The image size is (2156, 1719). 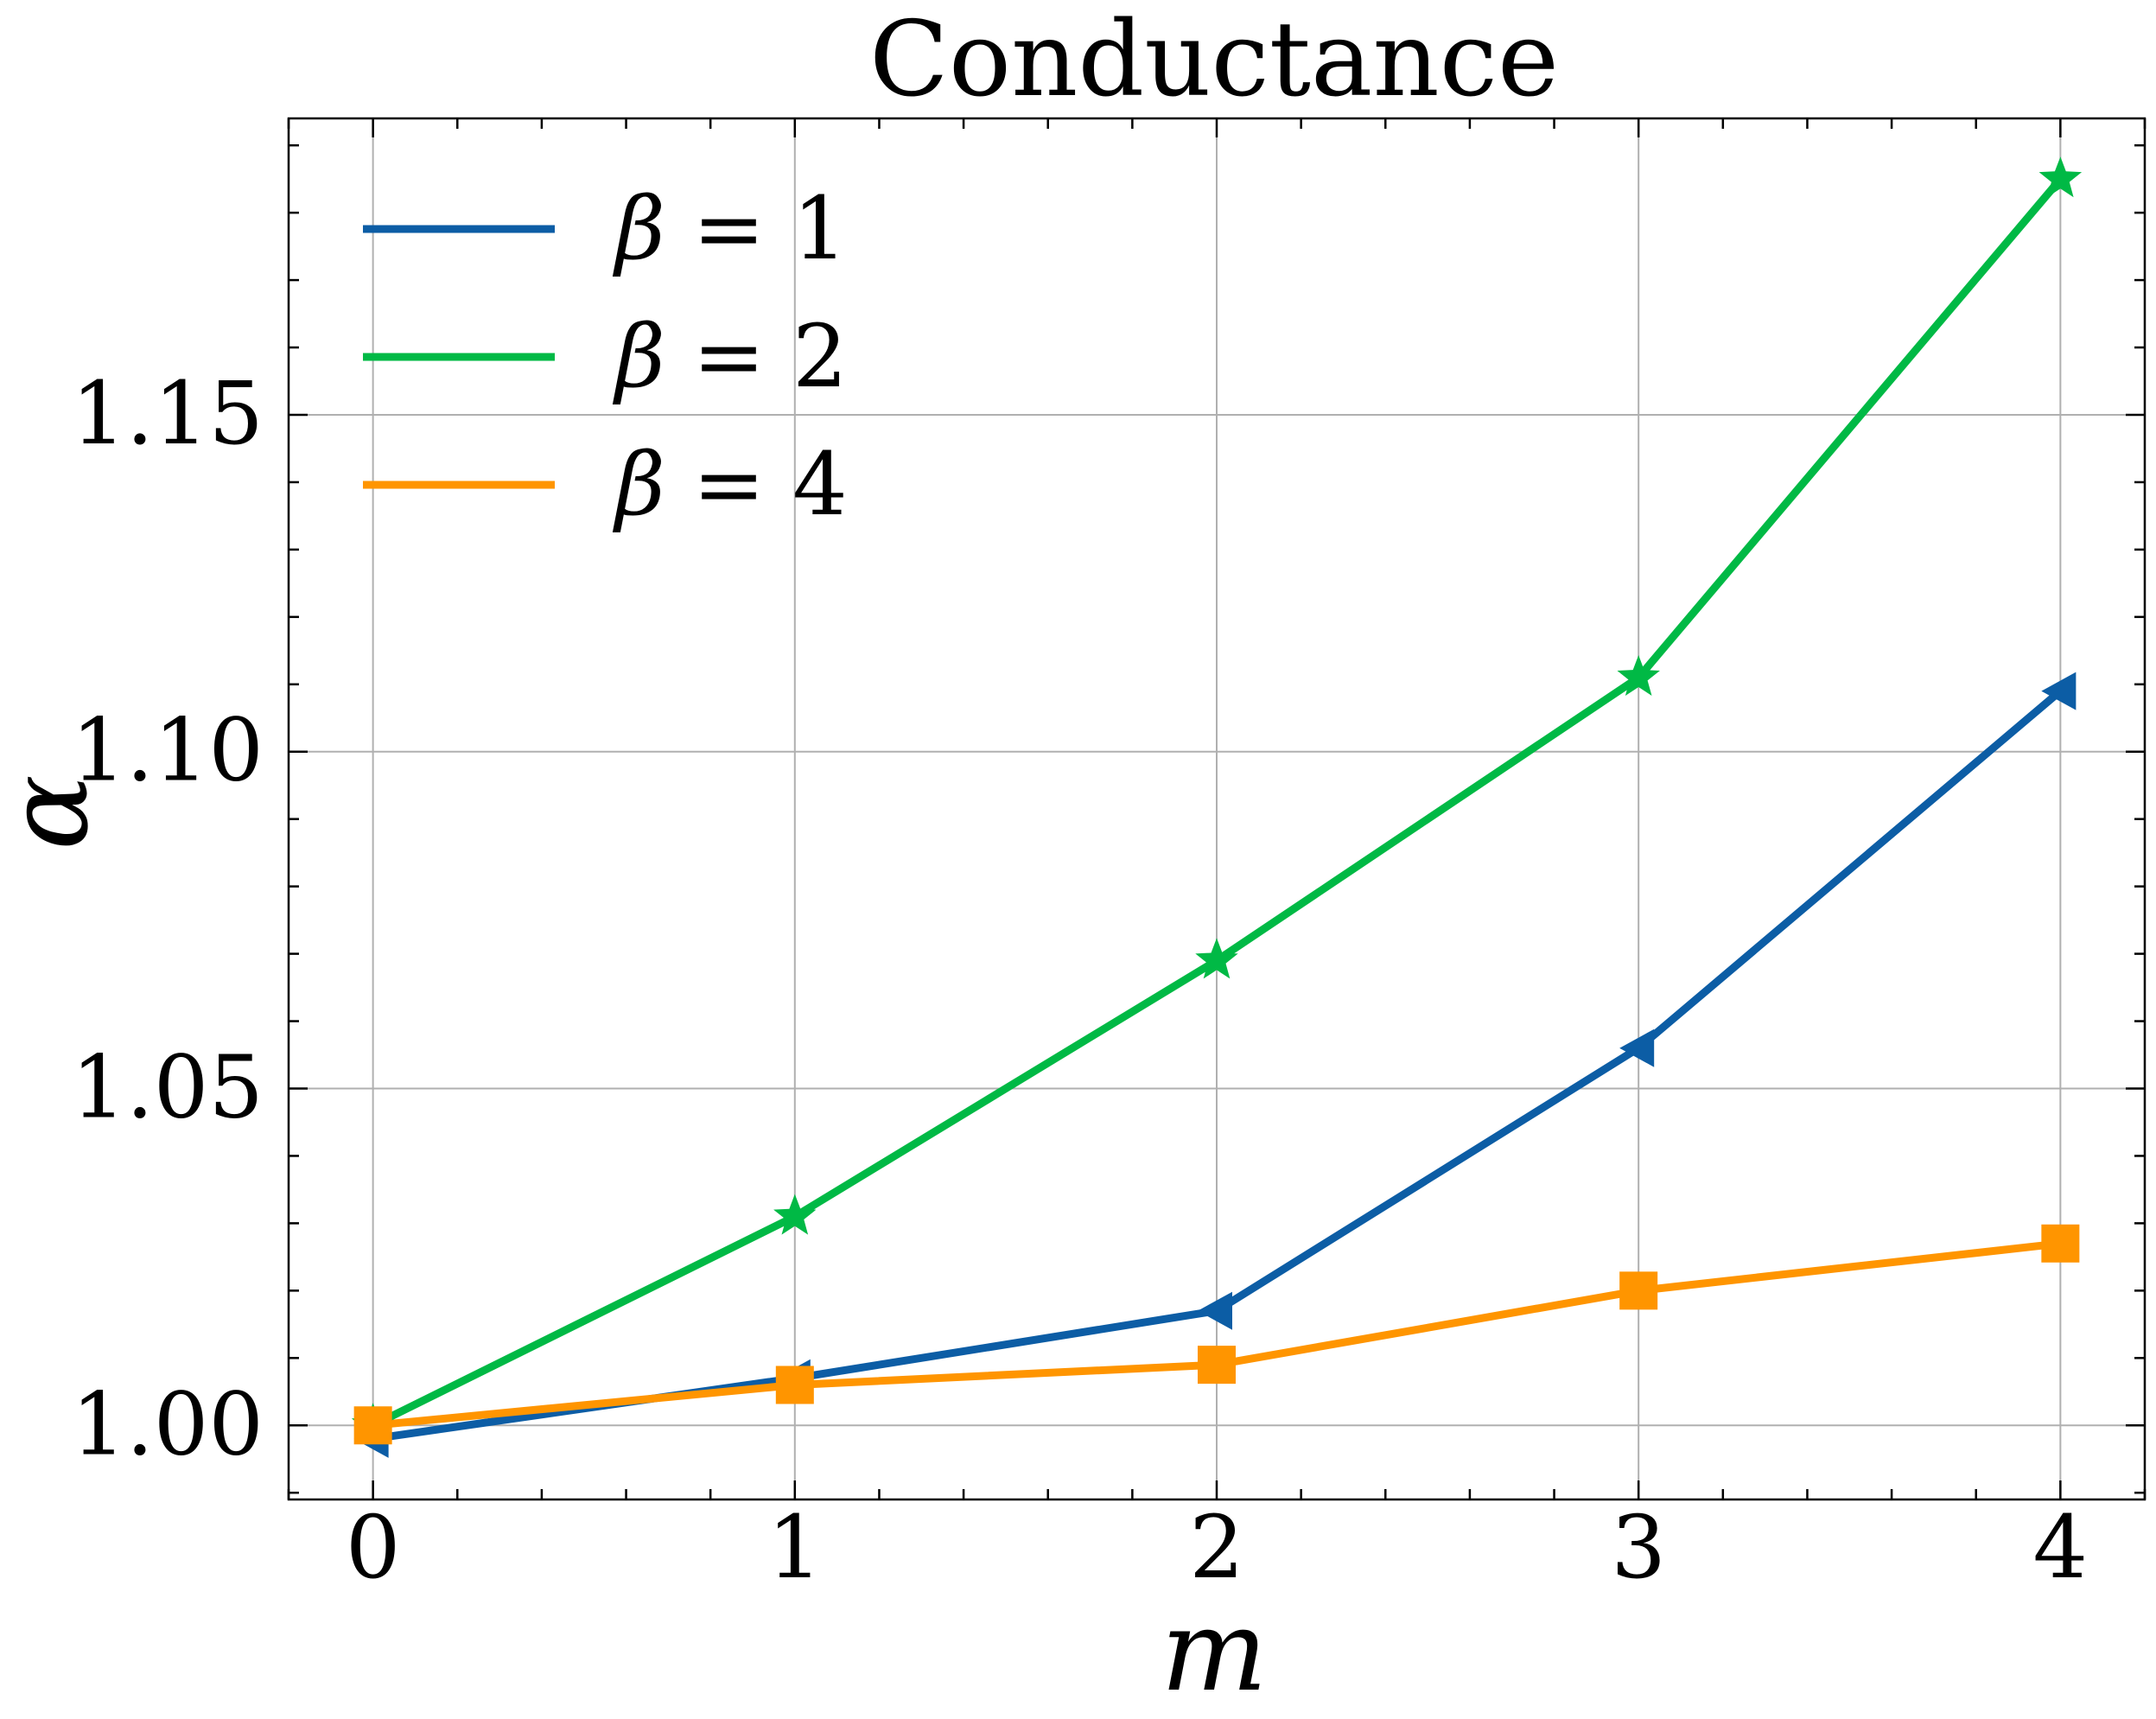 What do you see at coordinates (605, 357) in the screenshot?
I see `legend: β = 1 β = 2 β = 4` at bounding box center [605, 357].